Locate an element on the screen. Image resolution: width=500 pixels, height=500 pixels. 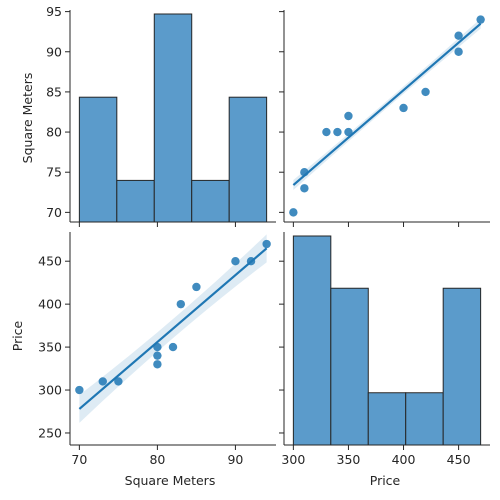
y-tick-label: 85 is located at coordinates (54, 91).